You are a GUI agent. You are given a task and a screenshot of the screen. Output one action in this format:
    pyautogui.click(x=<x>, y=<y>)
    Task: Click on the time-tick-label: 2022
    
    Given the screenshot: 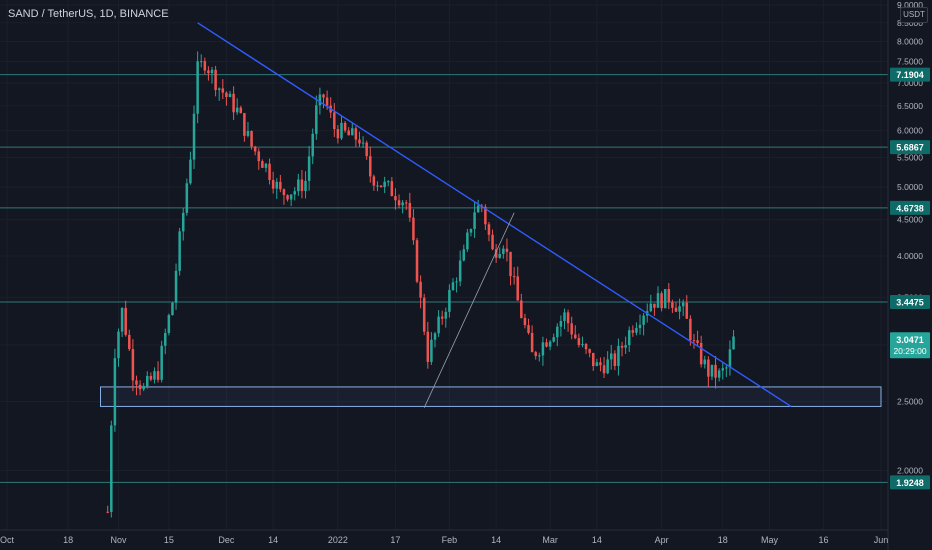 What is the action you would take?
    pyautogui.click(x=338, y=540)
    